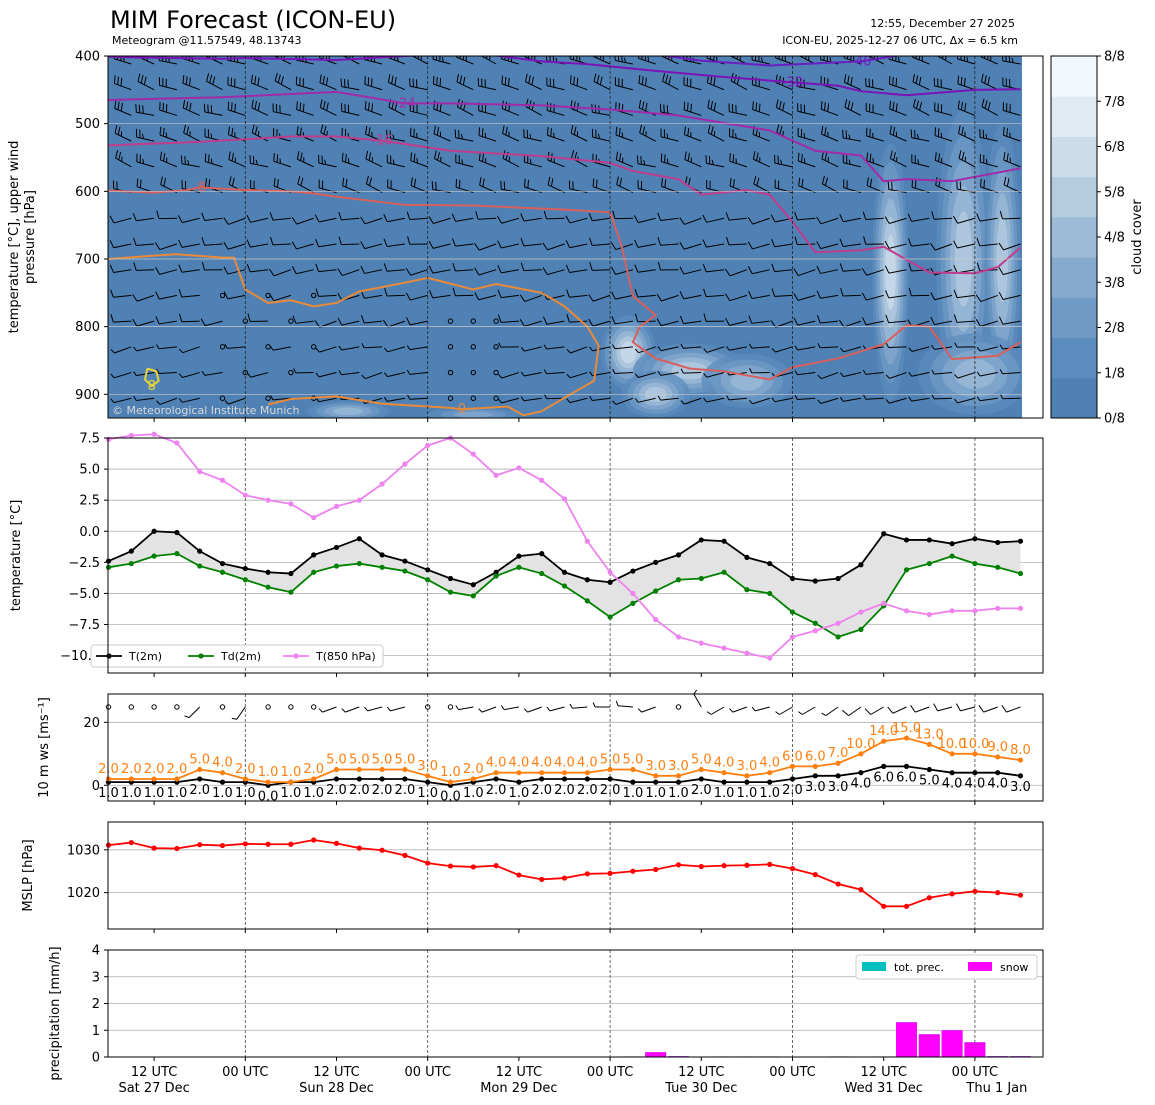  I want to click on colorbar-swatch, so click(1074, 277).